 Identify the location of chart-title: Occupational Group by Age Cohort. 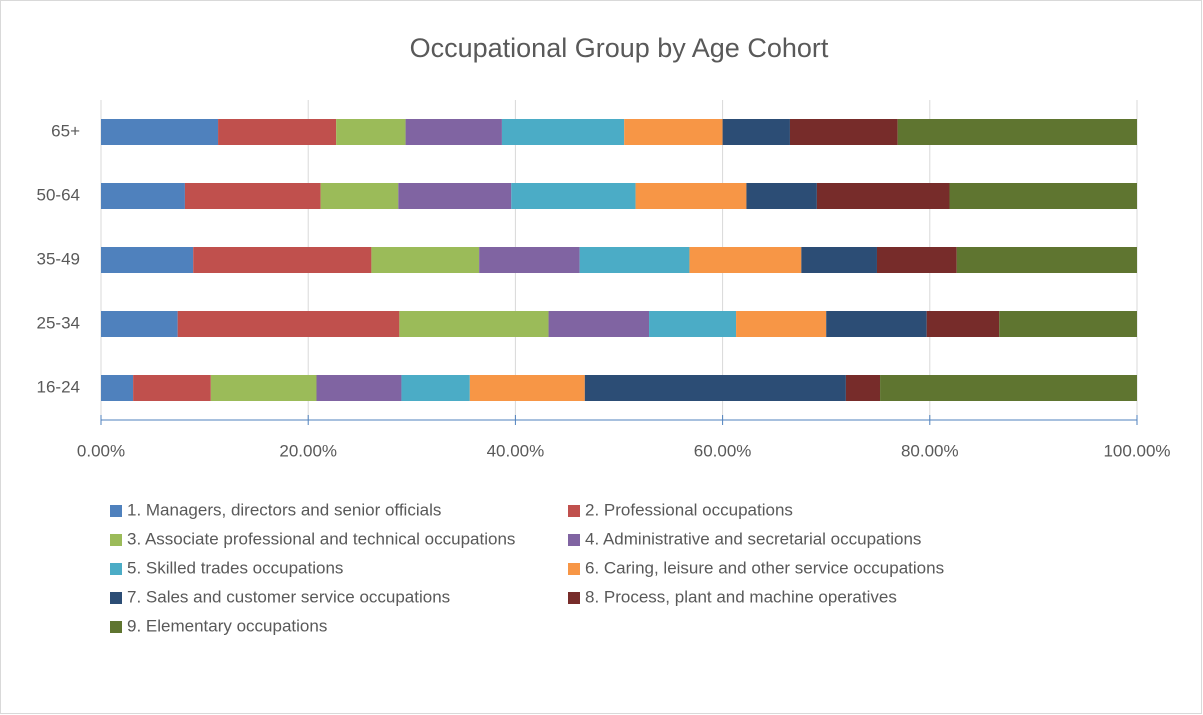
(619, 48).